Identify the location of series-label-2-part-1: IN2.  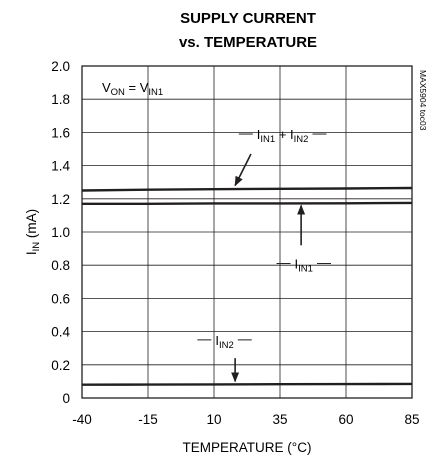
(226, 345).